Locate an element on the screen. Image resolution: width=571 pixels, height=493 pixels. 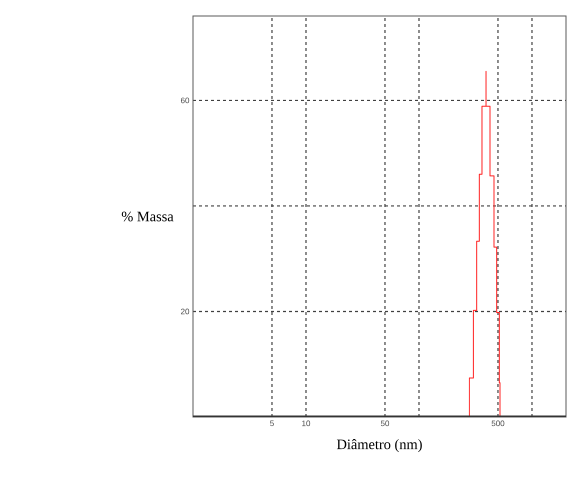
x-tick-label: 10 is located at coordinates (306, 423).